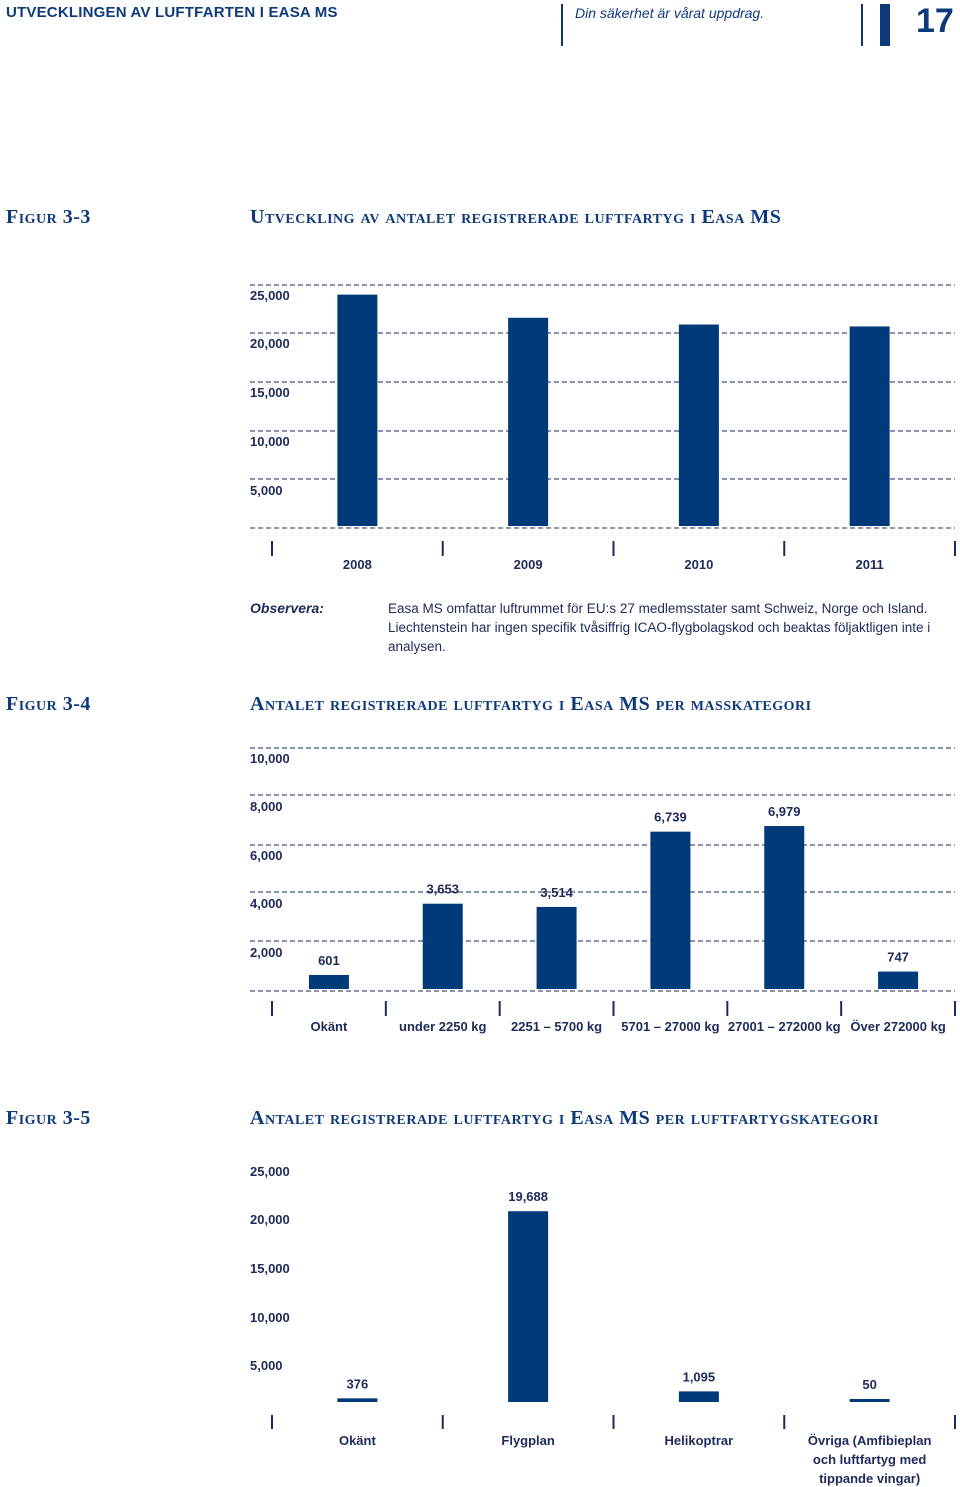 Image resolution: width=960 pixels, height=1487 pixels. Describe the element at coordinates (357, 564) in the screenshot. I see `category-label: 2008` at that location.